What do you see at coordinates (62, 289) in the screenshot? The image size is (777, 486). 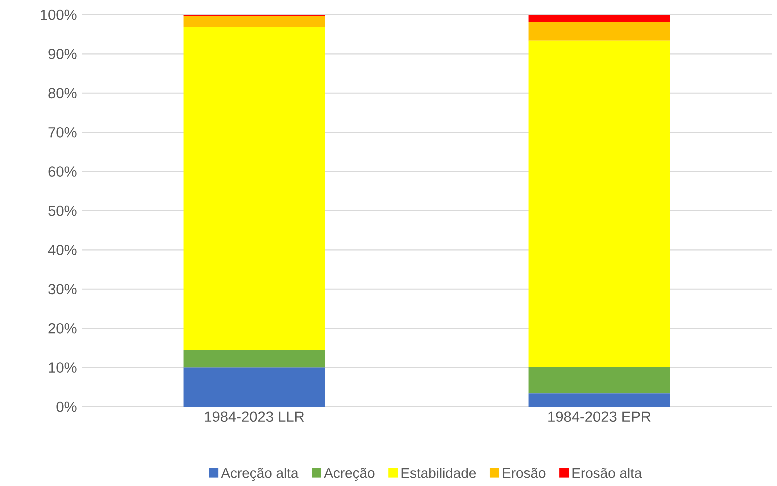 I see `y-tick-label: 30%` at bounding box center [62, 289].